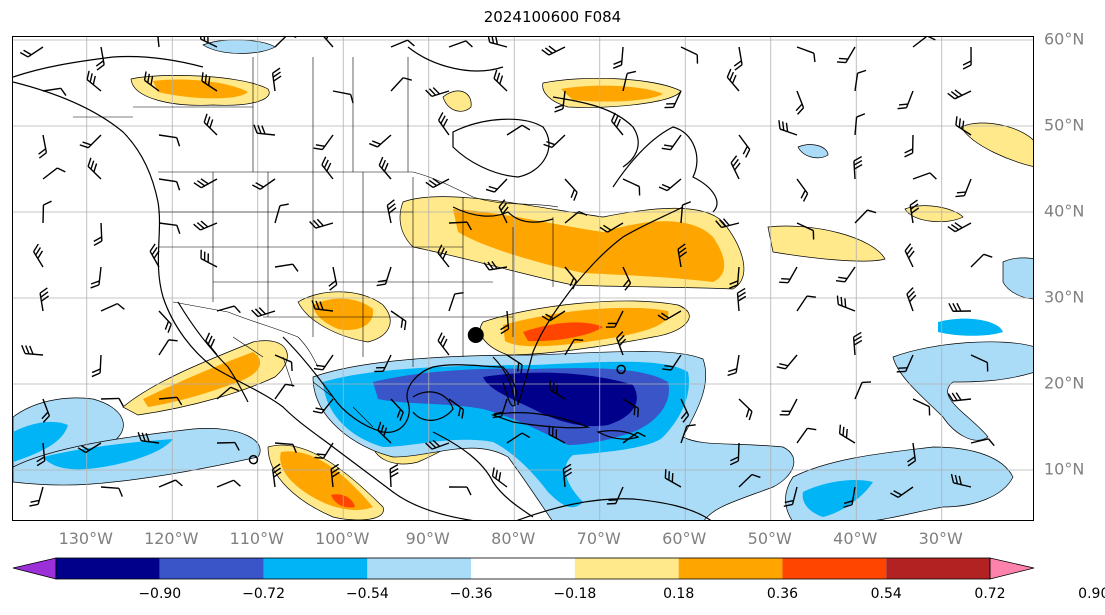 Image resolution: width=1105 pixels, height=615 pixels. I want to click on coastline-florida, so click(504, 381).